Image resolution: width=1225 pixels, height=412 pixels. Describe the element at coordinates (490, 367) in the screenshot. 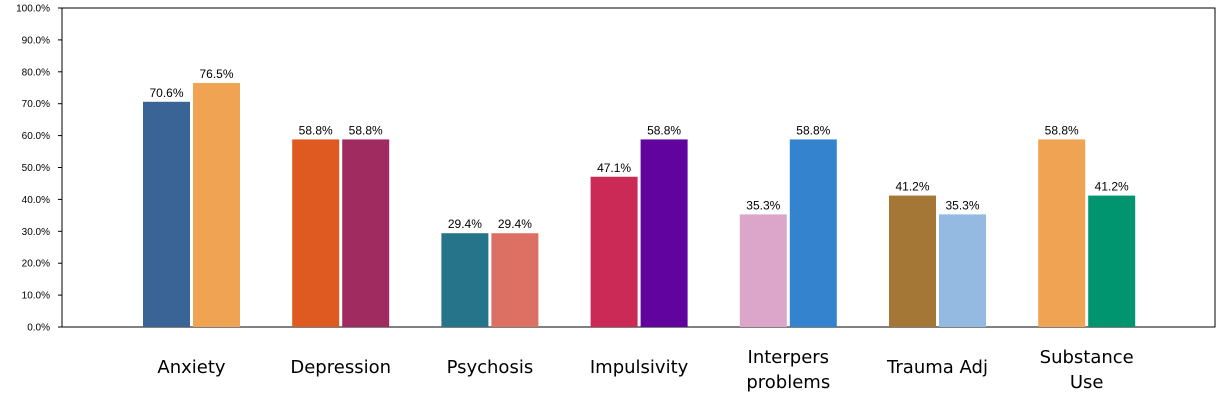

I see `x-category-label: Psychosis` at that location.